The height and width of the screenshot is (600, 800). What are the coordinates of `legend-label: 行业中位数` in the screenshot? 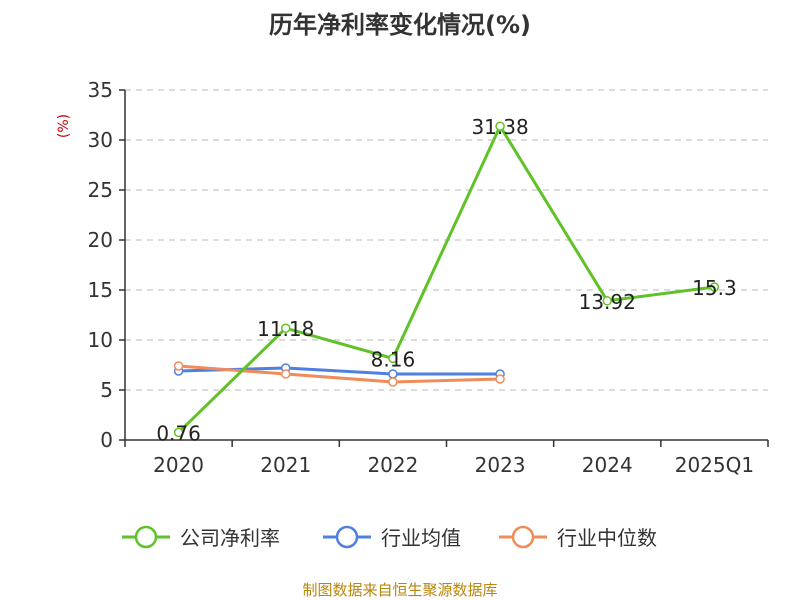 It's located at (607, 538).